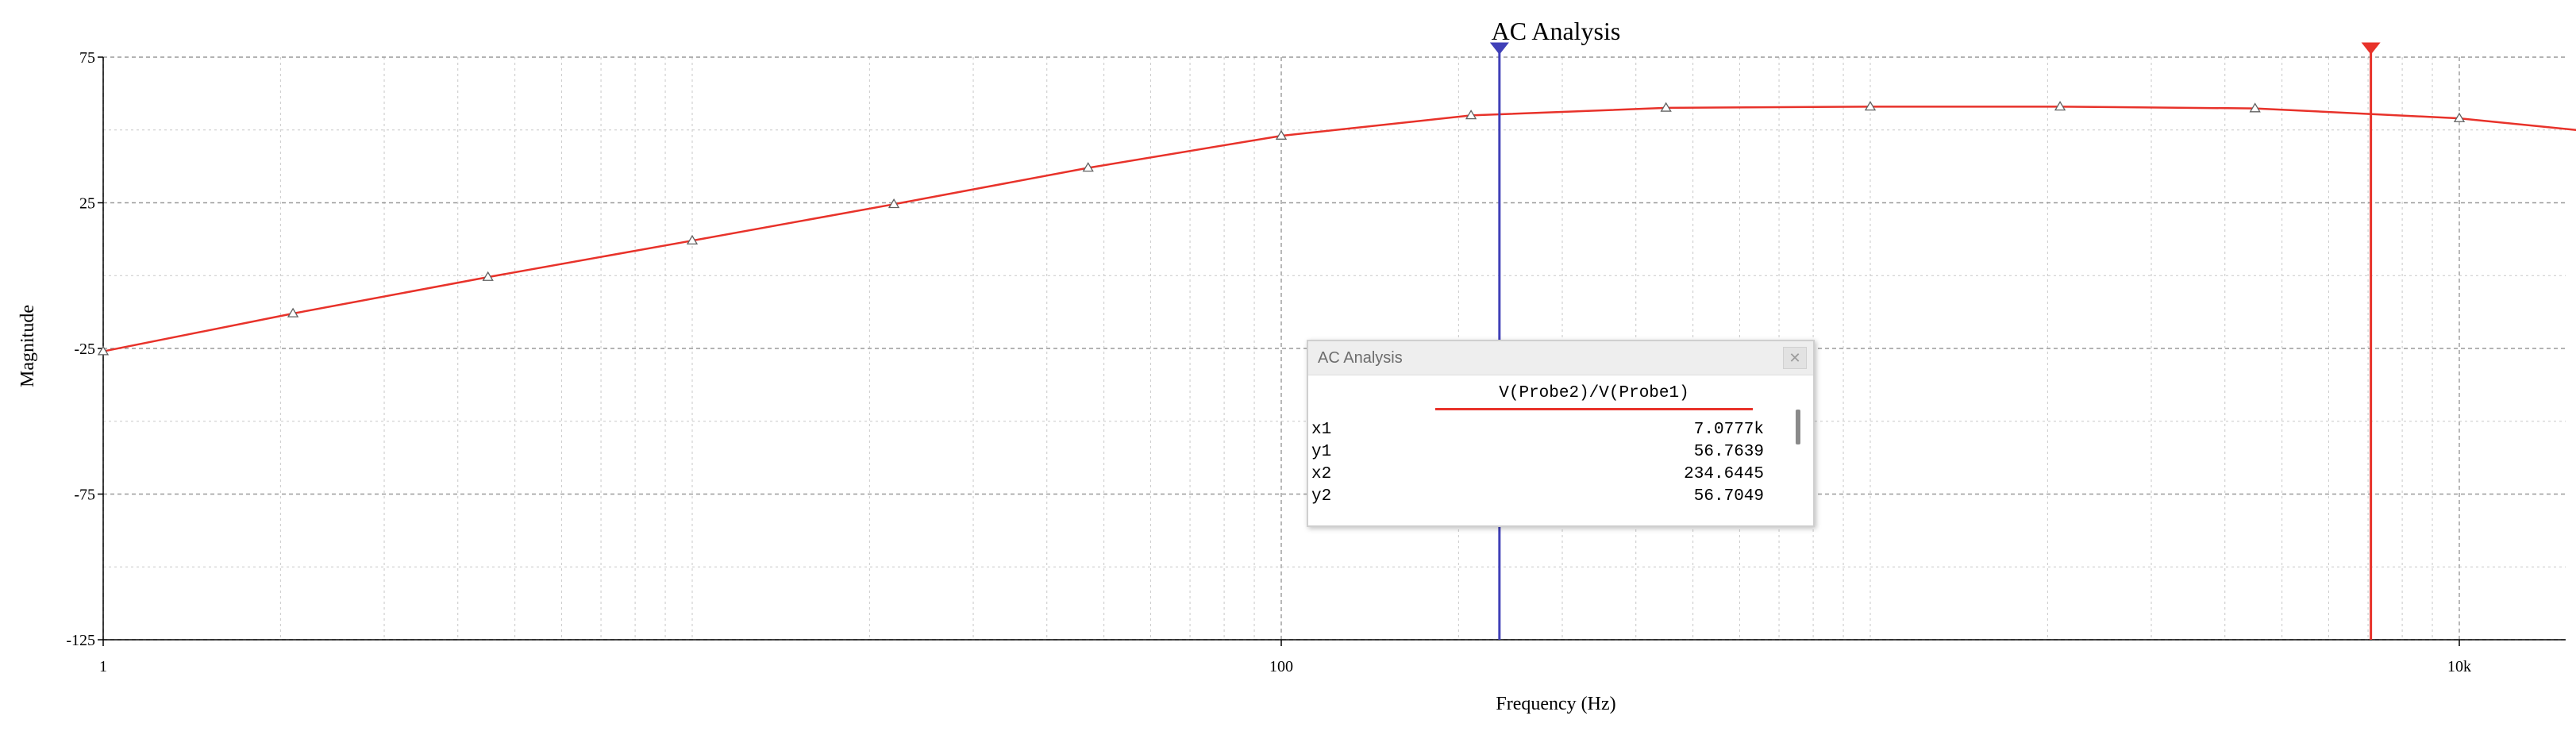  I want to click on x-tick-label: 100, so click(1281, 666).